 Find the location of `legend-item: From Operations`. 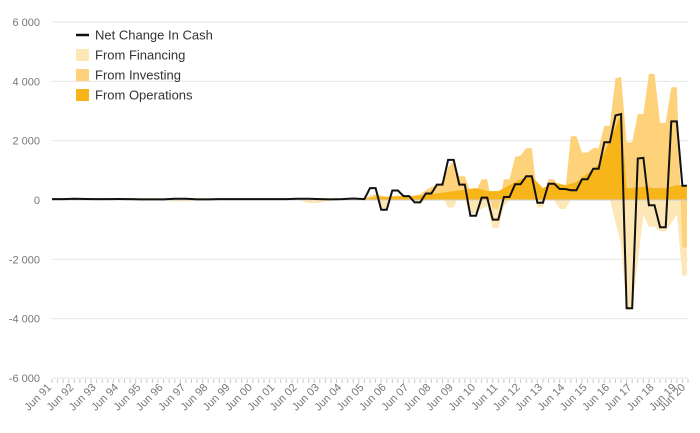

legend-item: From Operations is located at coordinates (134, 95).